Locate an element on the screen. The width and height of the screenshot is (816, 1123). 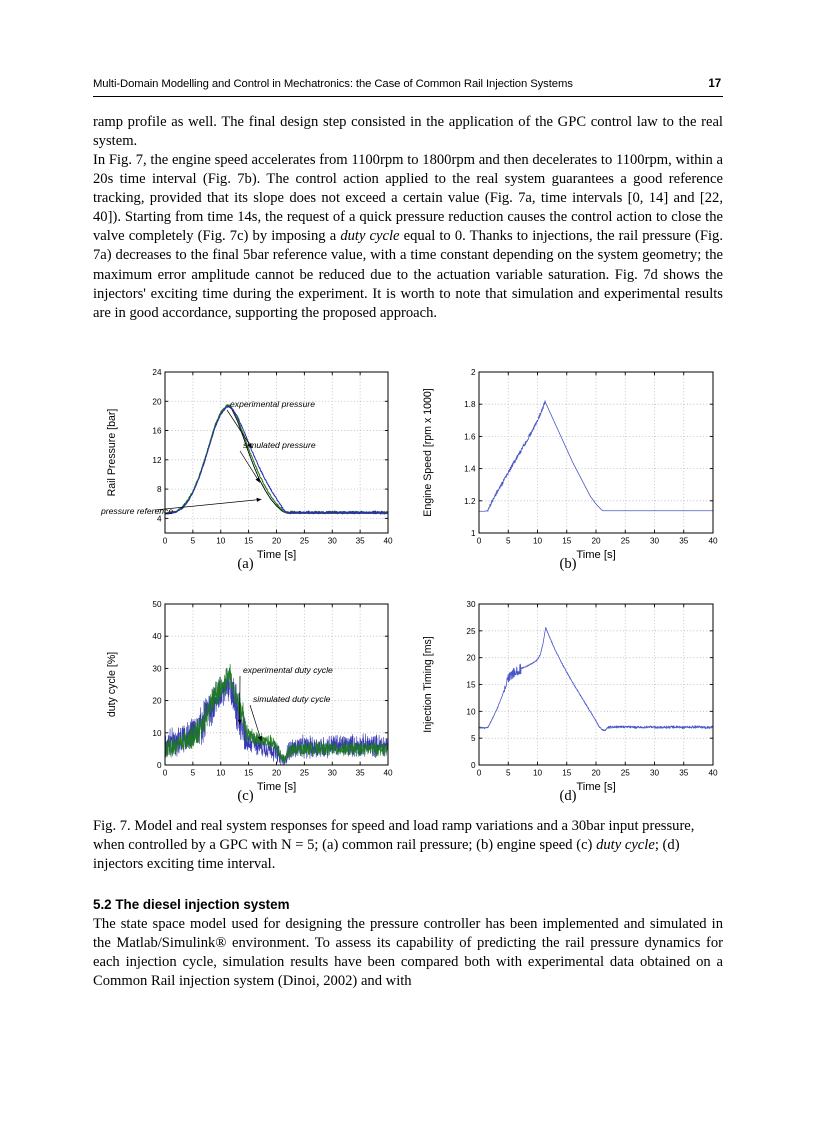
page-number: 17 is located at coordinates (714, 84).